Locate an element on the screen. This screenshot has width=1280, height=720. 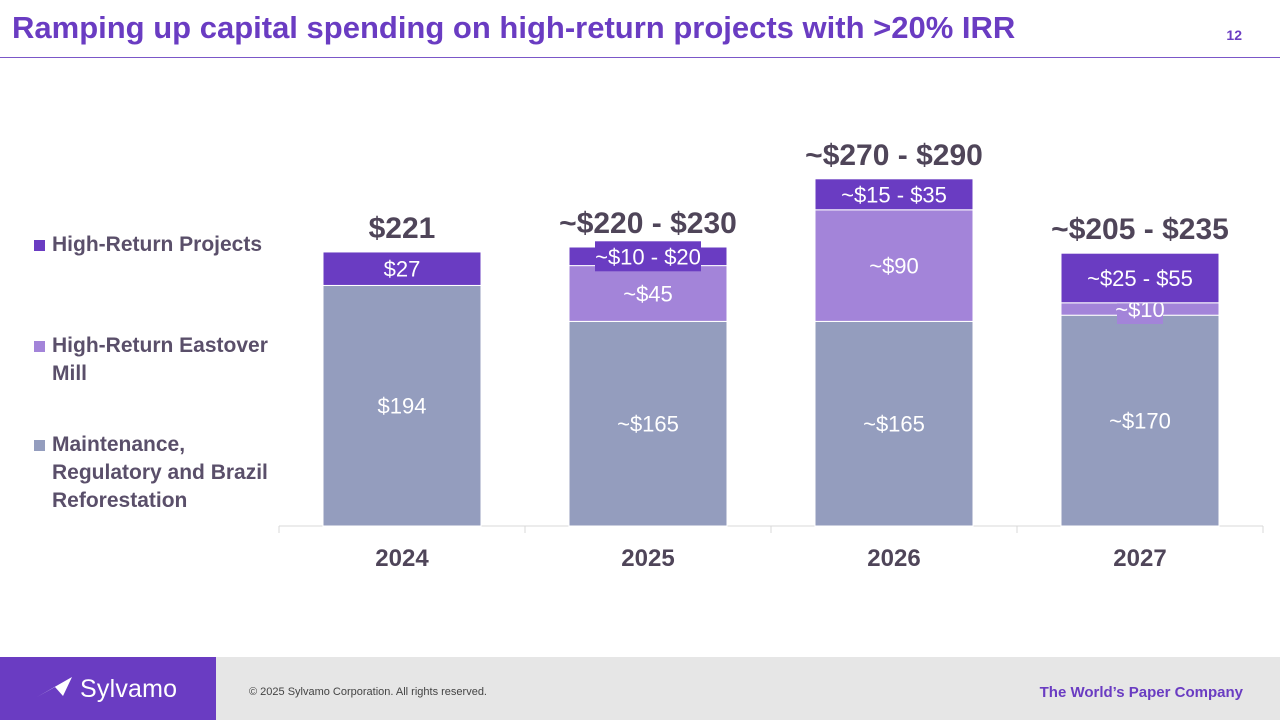
data-label: ~$45 is located at coordinates (648, 294).